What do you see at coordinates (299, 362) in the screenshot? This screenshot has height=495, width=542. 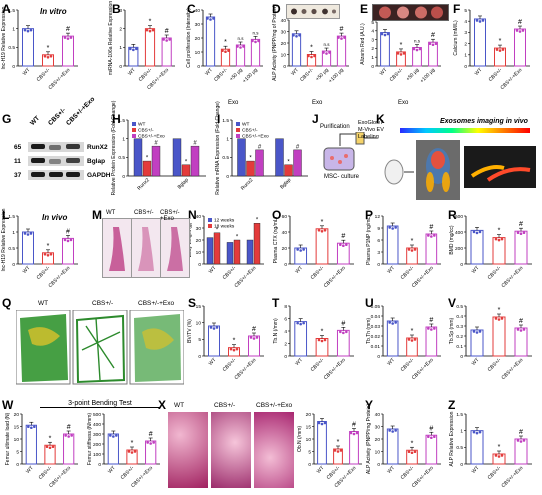 I see `chart-t-xtick-label: WT` at bounding box center [299, 362].